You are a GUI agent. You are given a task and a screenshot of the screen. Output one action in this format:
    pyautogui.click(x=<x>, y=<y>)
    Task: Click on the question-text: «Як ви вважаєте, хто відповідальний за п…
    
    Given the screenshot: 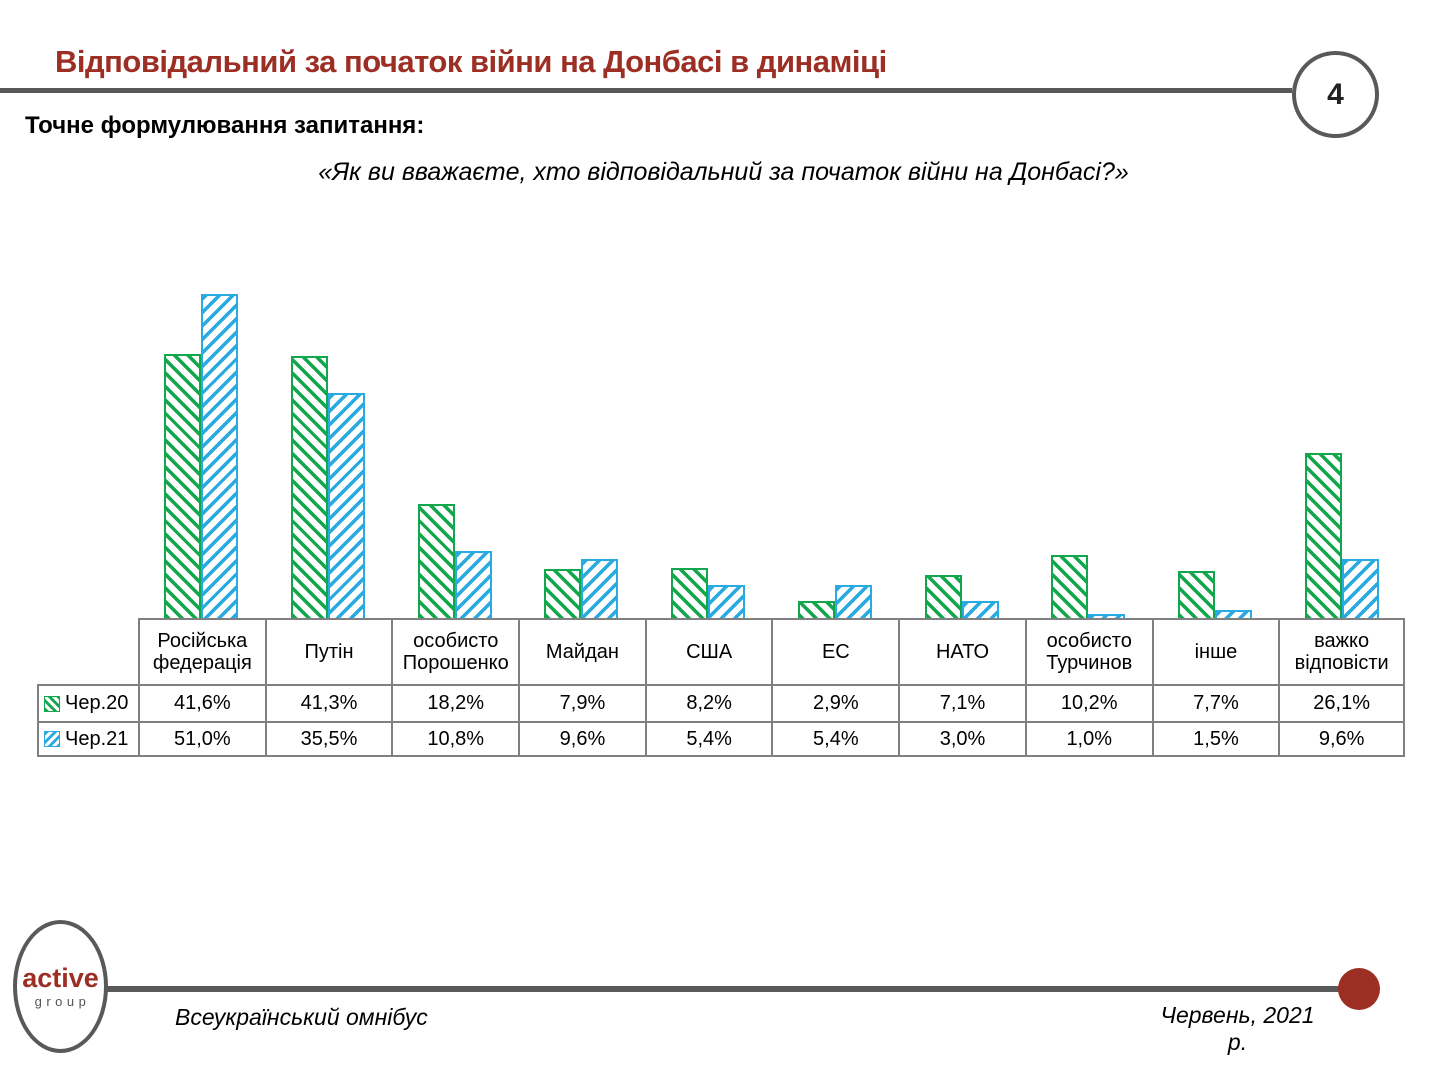 What is the action you would take?
    pyautogui.click(x=723, y=172)
    